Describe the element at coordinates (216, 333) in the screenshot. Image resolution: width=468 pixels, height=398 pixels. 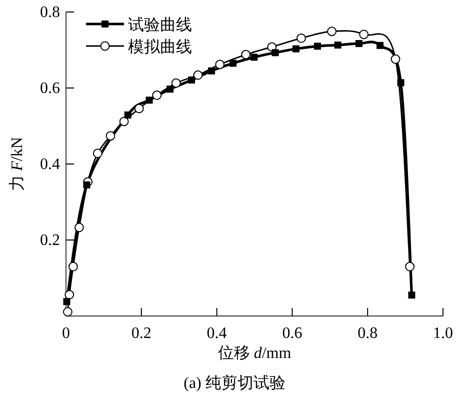
I see `x-tick-label: 0.4` at that location.